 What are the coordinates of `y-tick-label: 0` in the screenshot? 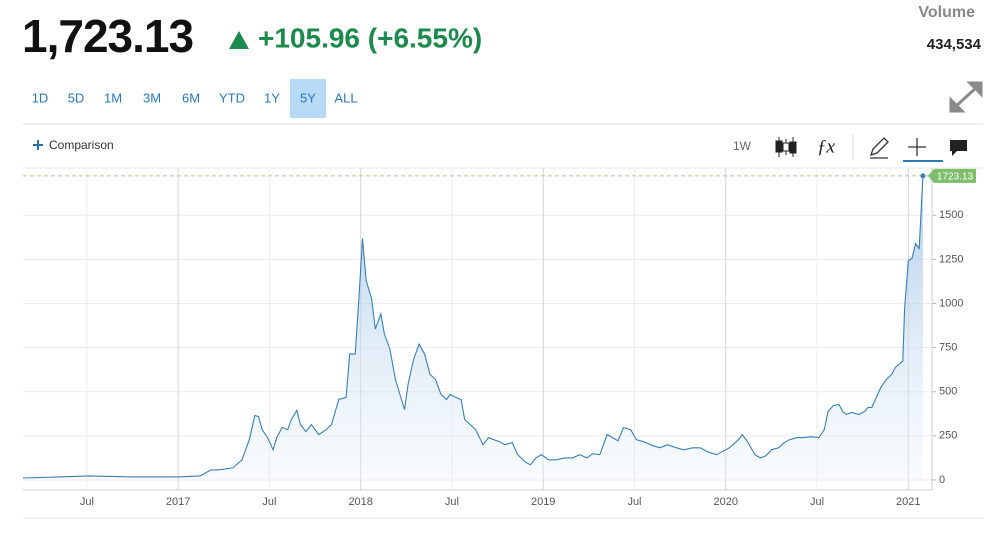 It's located at (942, 480).